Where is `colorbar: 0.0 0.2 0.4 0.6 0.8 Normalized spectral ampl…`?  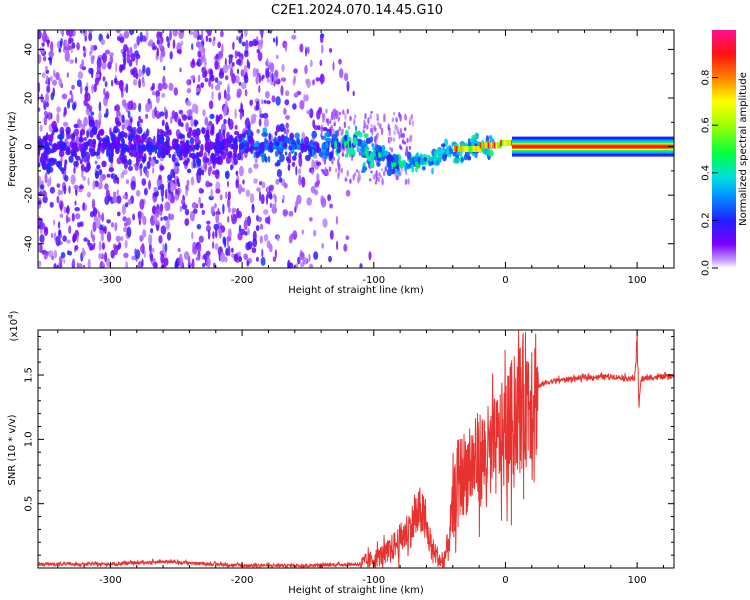
colorbar: 0.0 0.2 0.4 0.6 0.8 Normalized spectral ampl… is located at coordinates (725, 153).